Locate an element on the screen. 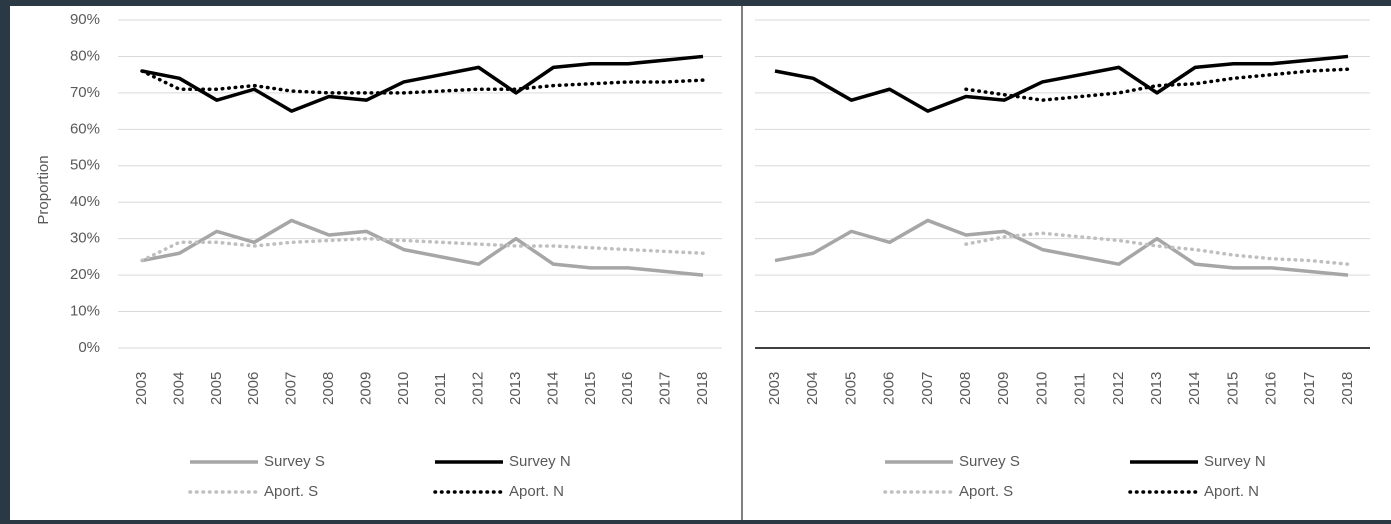 Image resolution: width=1391 pixels, height=524 pixels. y-tick-label: 20% is located at coordinates (85, 274).